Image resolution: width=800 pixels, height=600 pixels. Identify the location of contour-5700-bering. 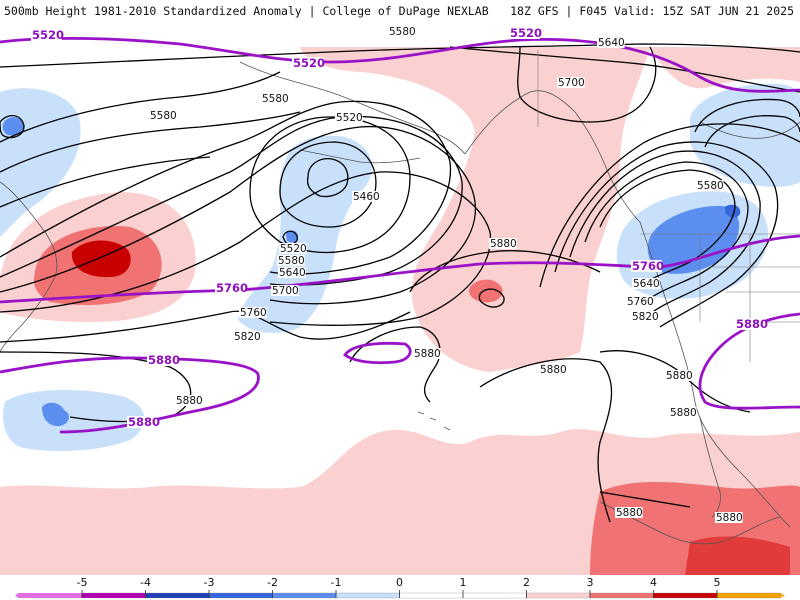
(105, 182).